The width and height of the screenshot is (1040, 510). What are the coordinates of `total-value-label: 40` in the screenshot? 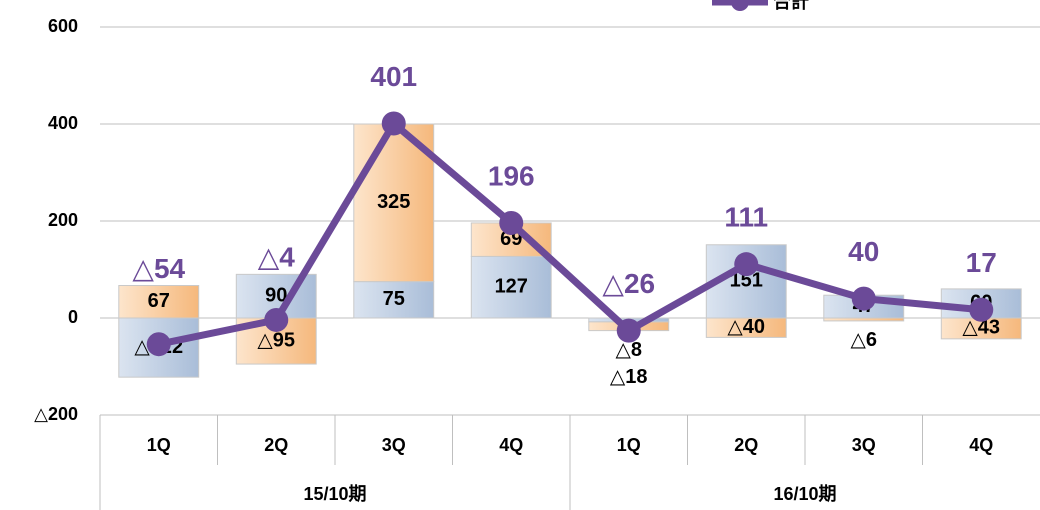 It's located at (863, 251).